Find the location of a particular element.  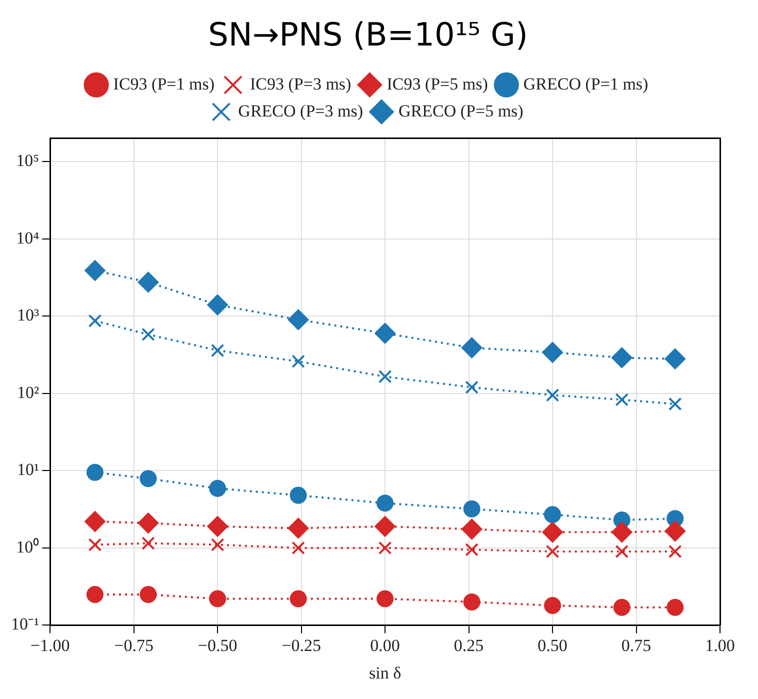

y-tick-label: 10¹ is located at coordinates (28, 470).